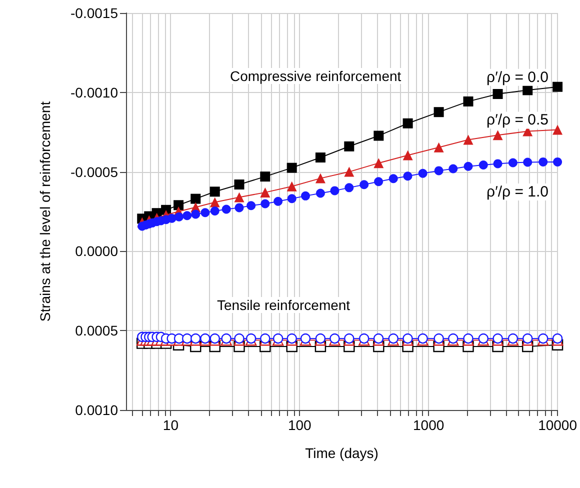 The image size is (580, 488). Describe the element at coordinates (94, 172) in the screenshot. I see `y-tick-label: -0.0005` at that location.